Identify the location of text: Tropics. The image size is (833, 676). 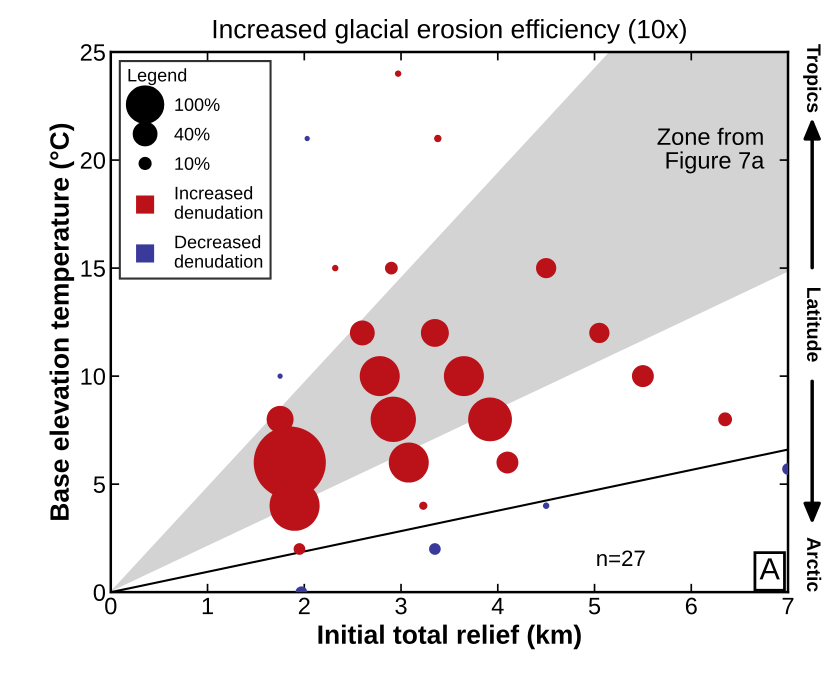
(812, 78).